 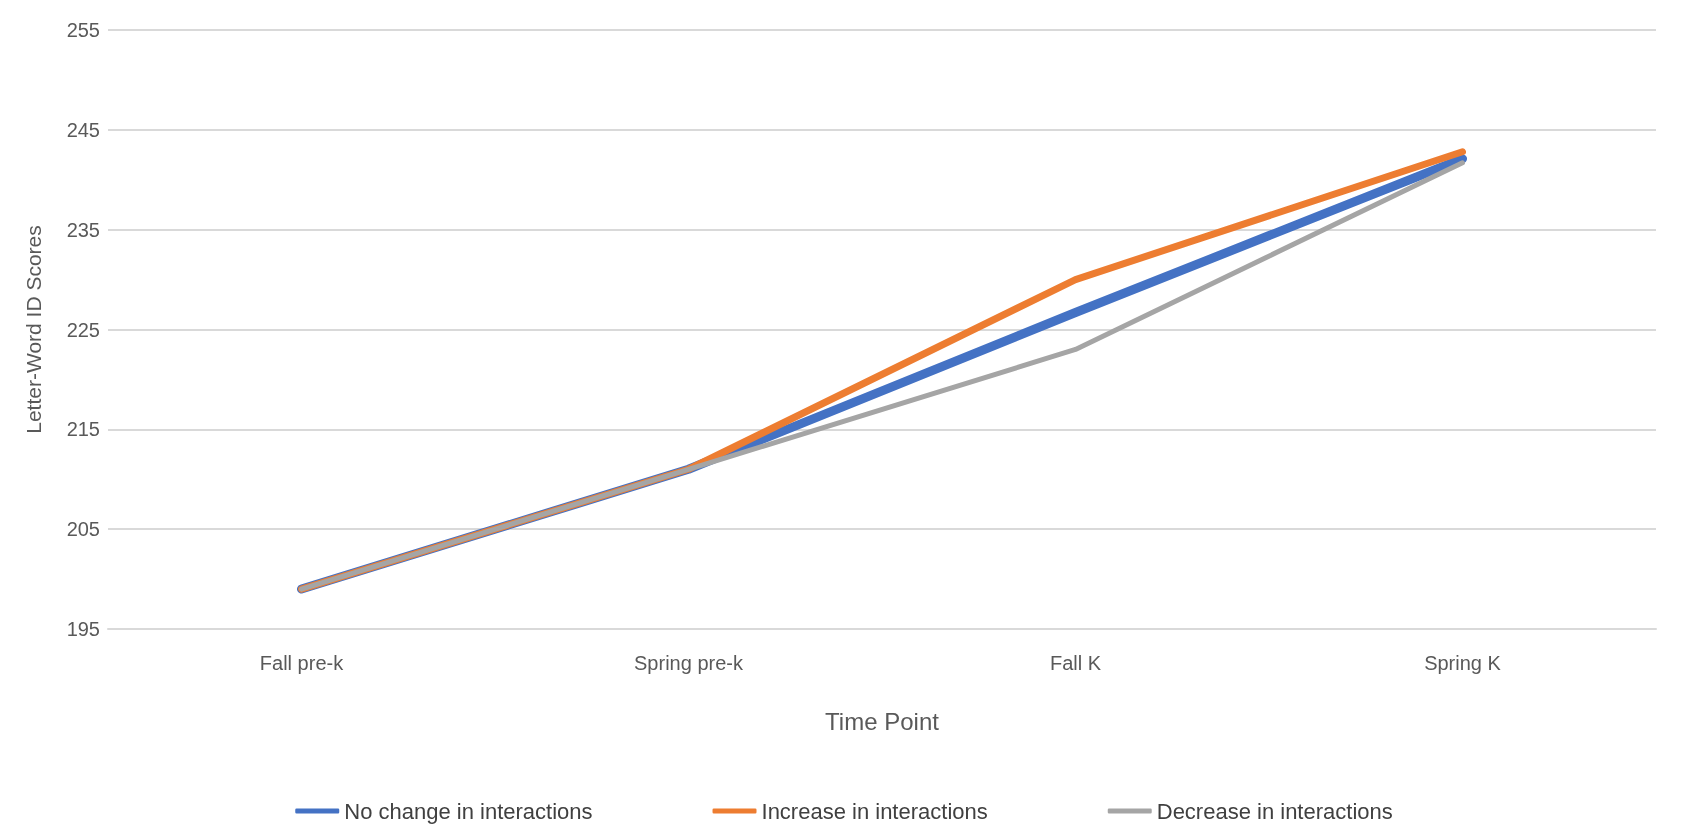 I want to click on y-tick-label: 225, so click(x=83, y=329).